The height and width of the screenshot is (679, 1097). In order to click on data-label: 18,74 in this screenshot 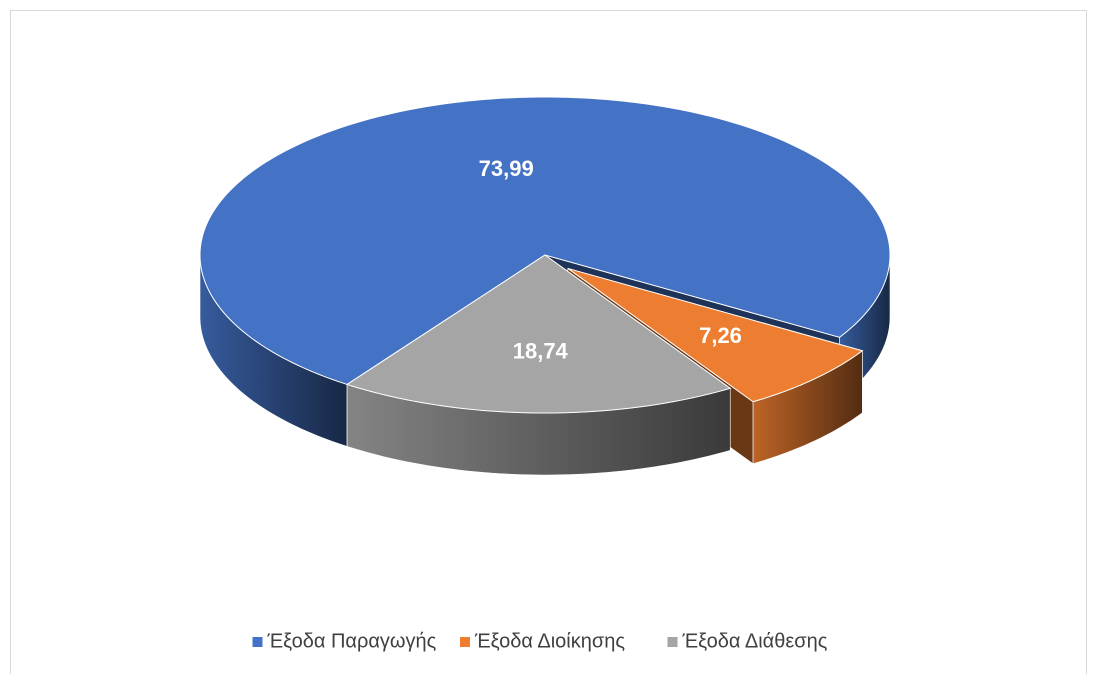, I will do `click(541, 351)`.